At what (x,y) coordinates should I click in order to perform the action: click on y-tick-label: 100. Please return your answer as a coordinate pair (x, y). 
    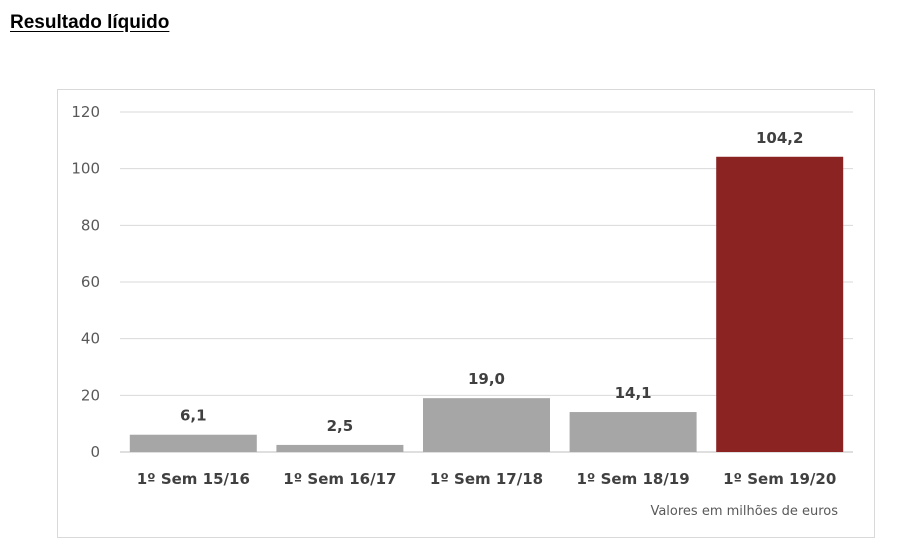
    Looking at the image, I should click on (85, 169).